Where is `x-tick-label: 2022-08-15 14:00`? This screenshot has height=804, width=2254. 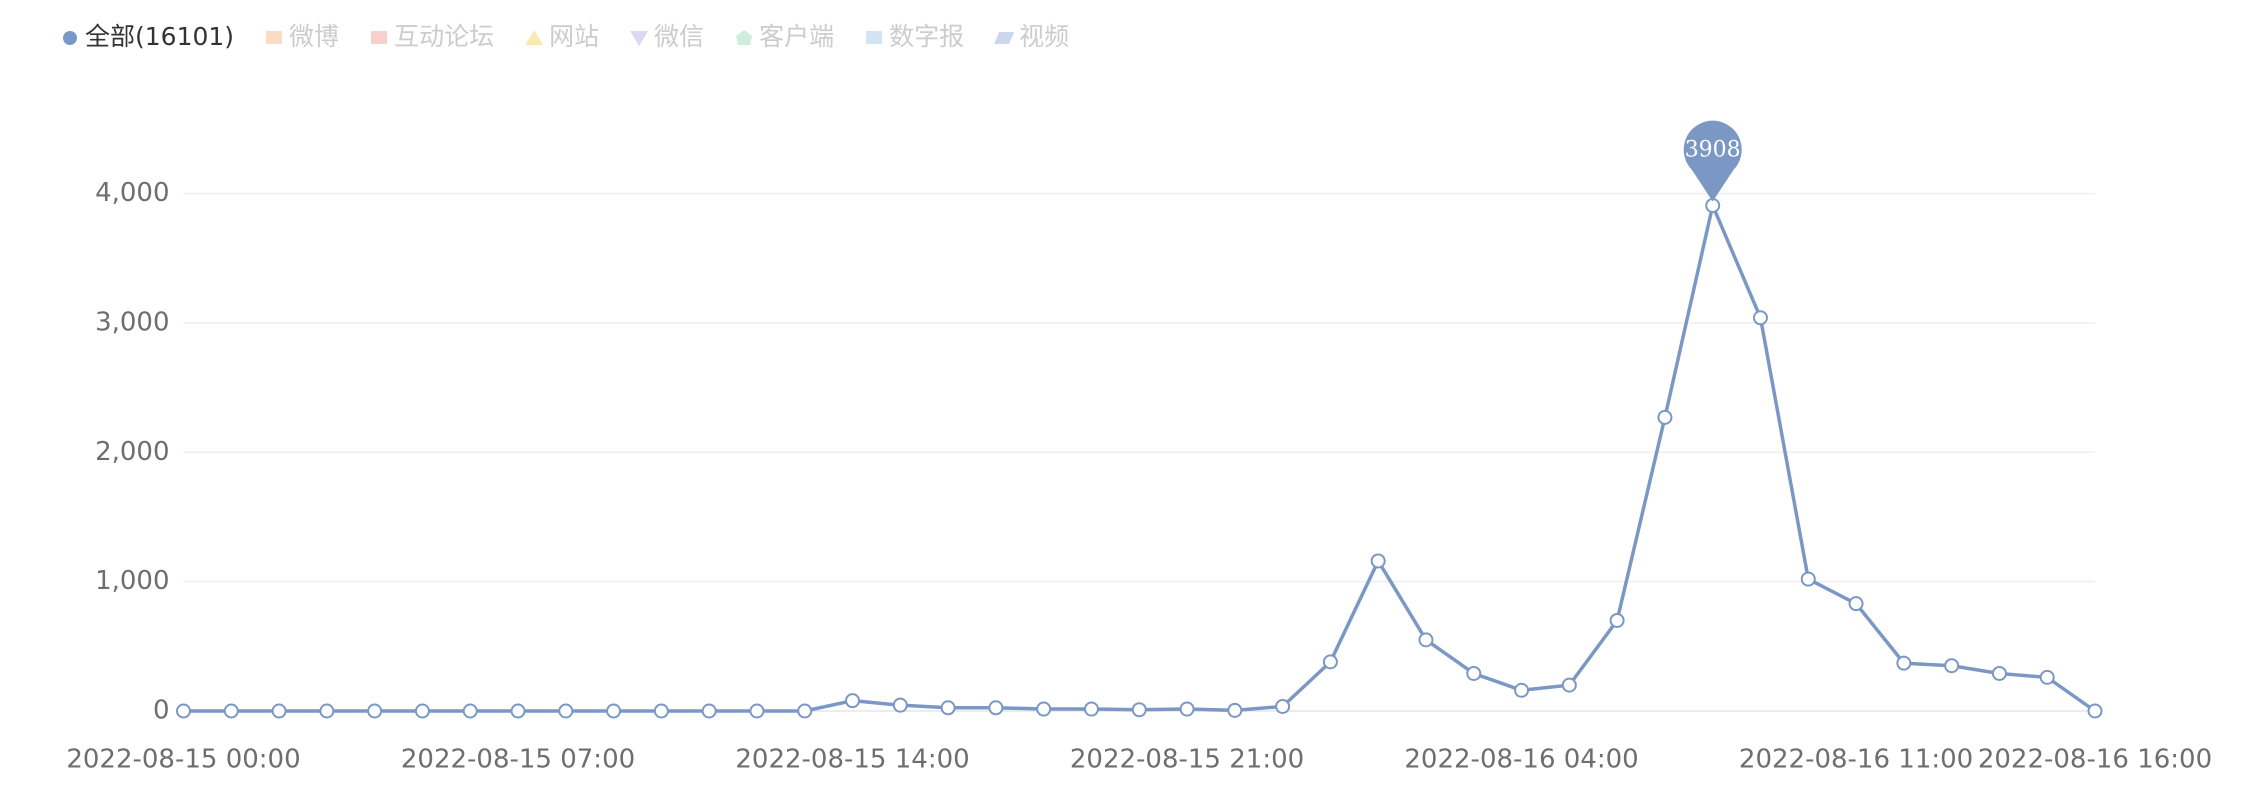
x-tick-label: 2022-08-15 14:00 is located at coordinates (852, 760).